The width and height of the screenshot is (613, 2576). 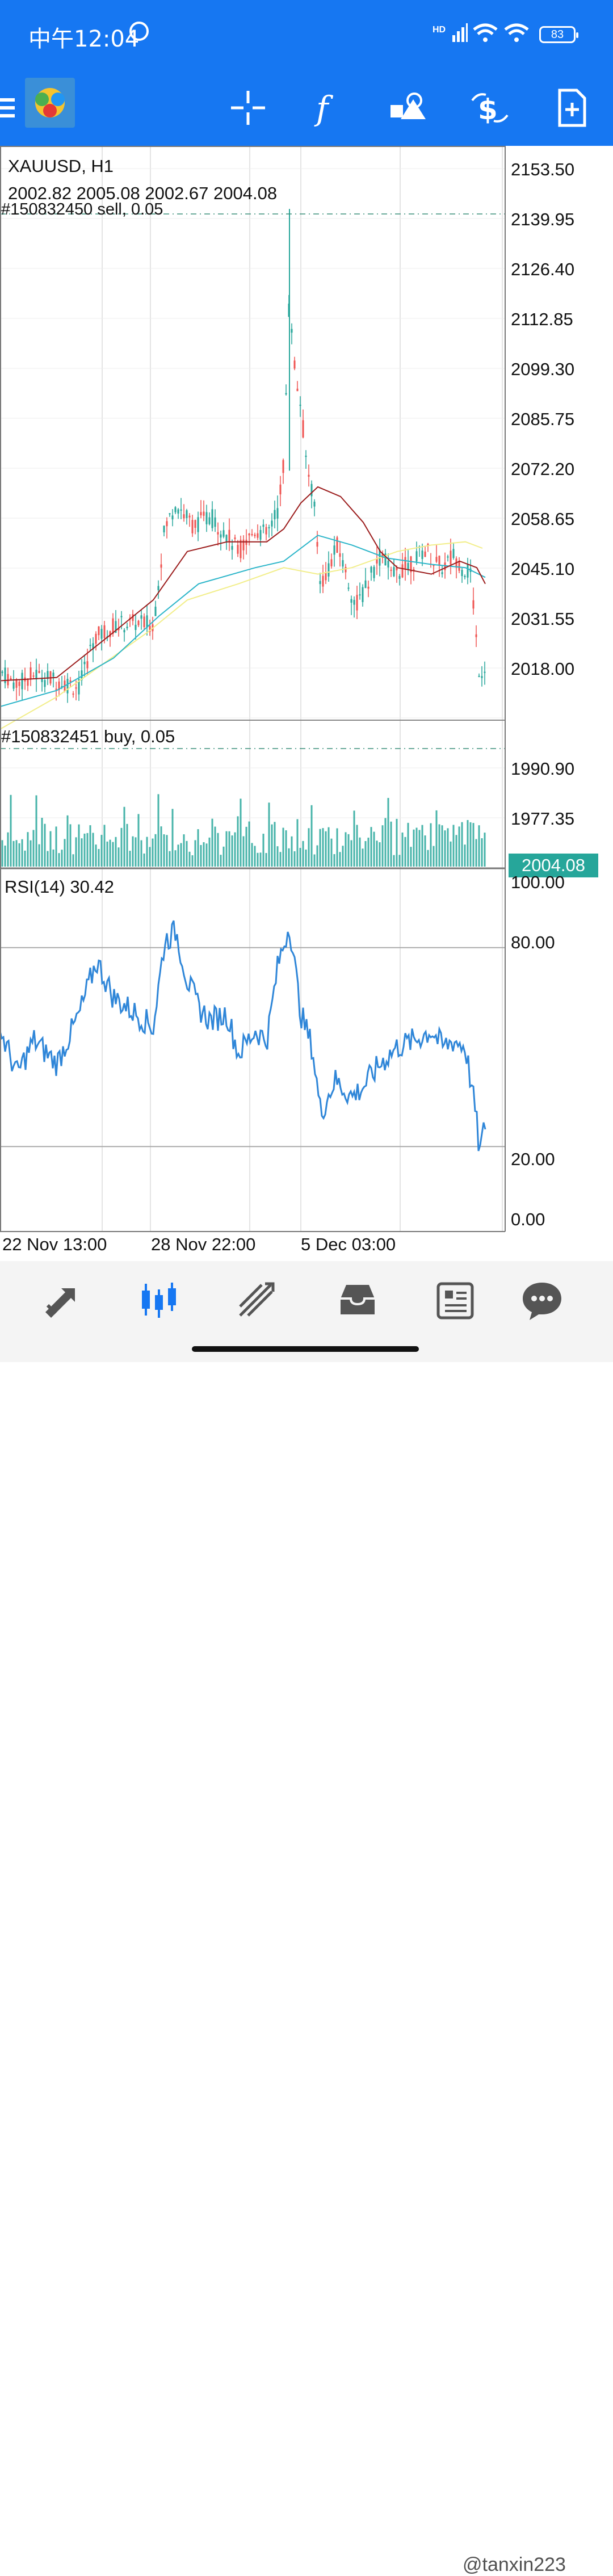 What do you see at coordinates (439, 30) in the screenshot?
I see `network-type: HD` at bounding box center [439, 30].